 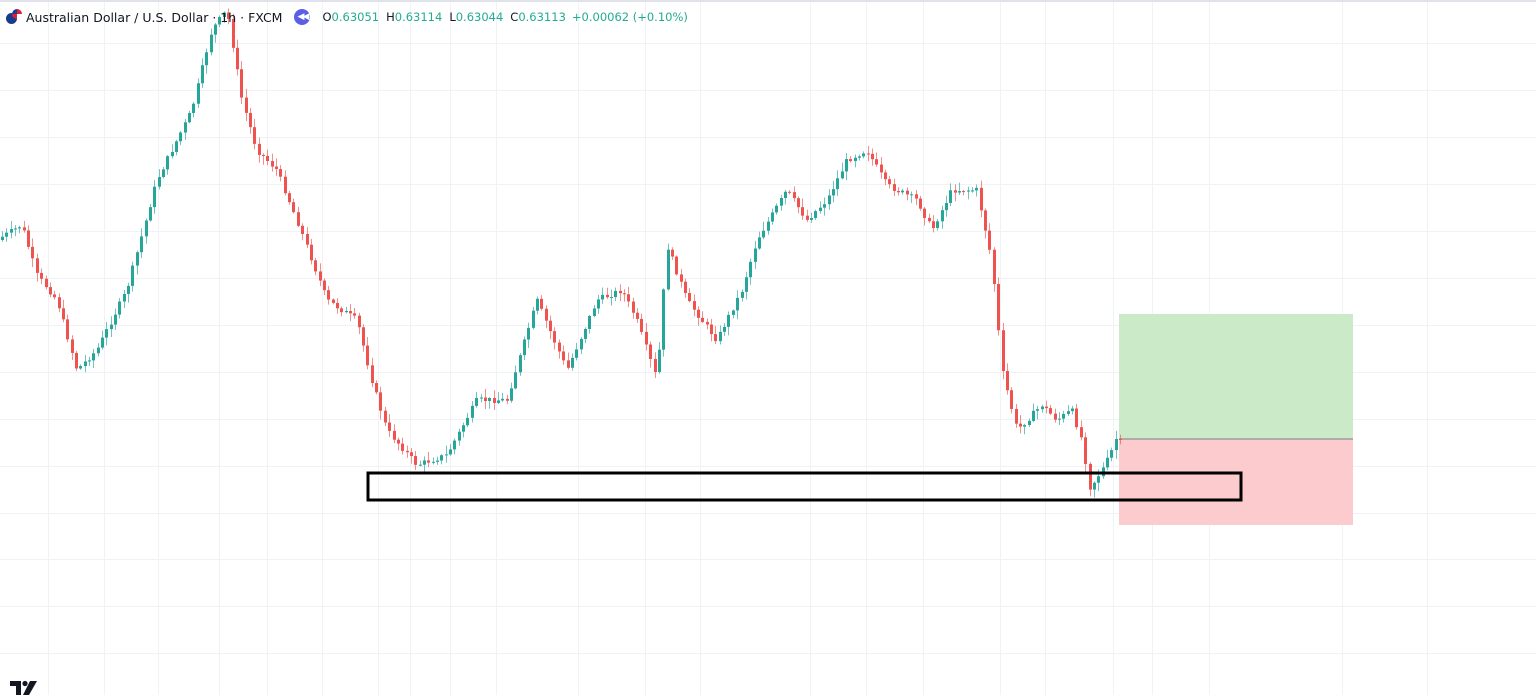 I want to click on price-change: +0.00062 (+0.10%), so click(x=629, y=17).